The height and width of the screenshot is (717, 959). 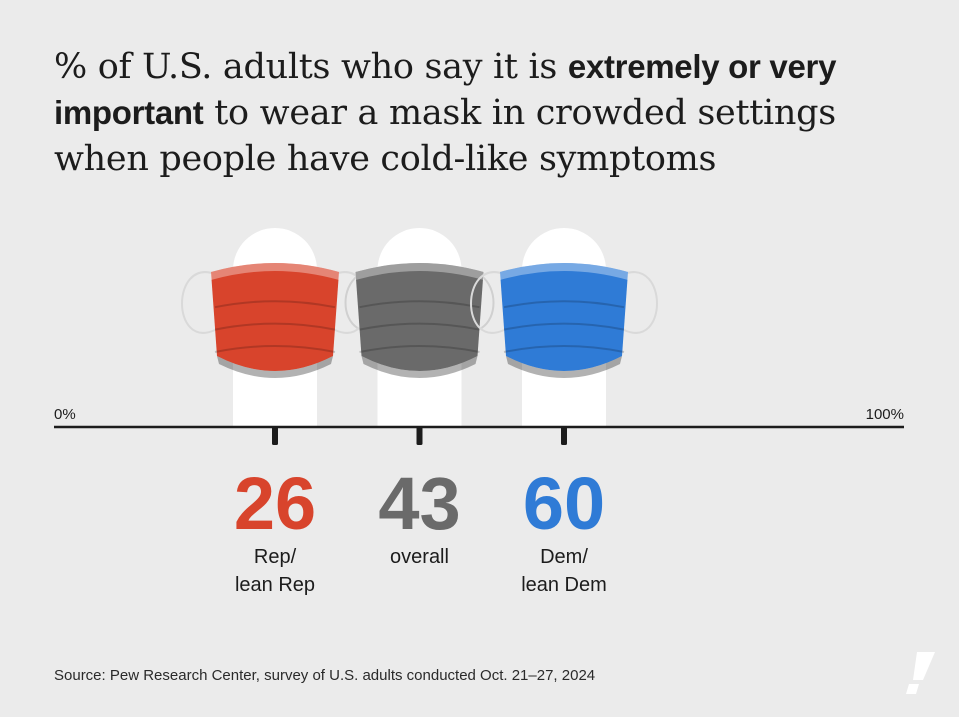 I want to click on value-label-rep: 26, so click(x=275, y=503).